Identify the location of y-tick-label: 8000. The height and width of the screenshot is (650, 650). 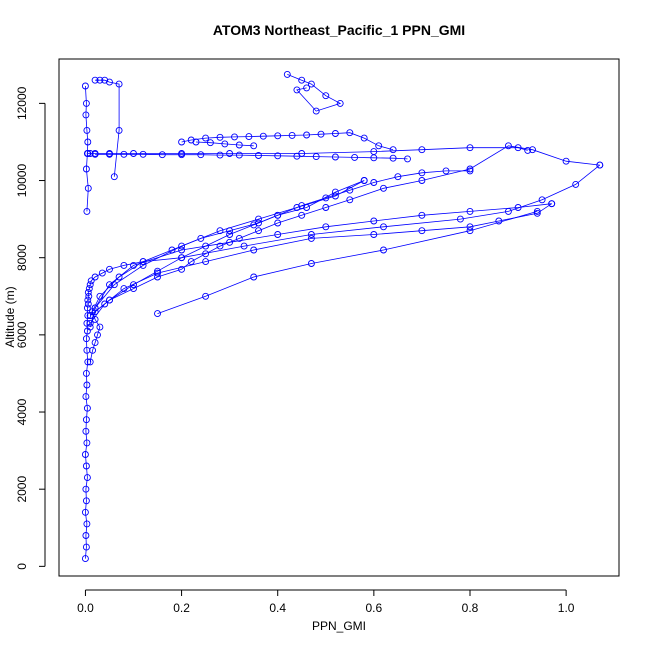
(22, 257).